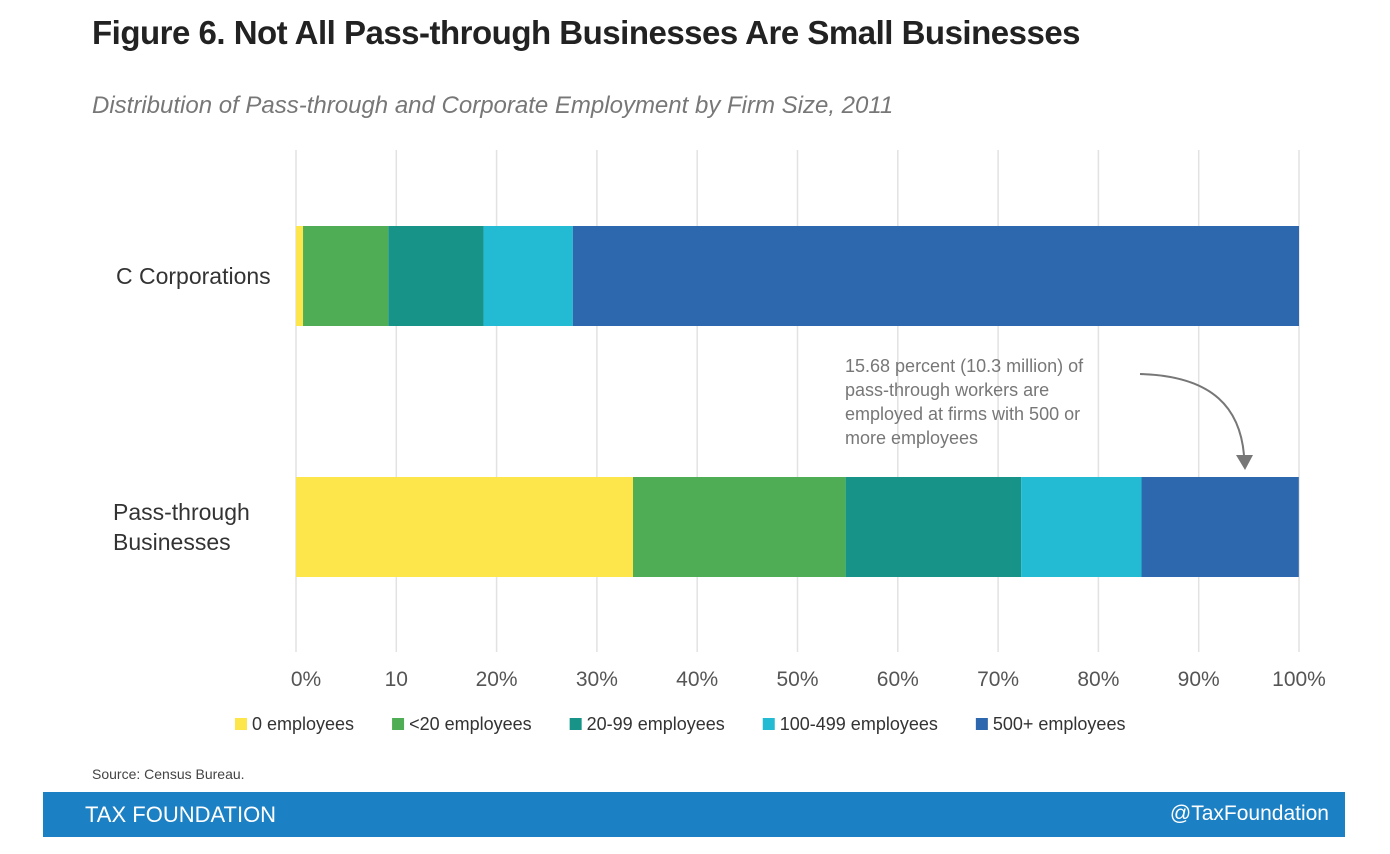  I want to click on legend-label: 500+ employees, so click(1059, 724).